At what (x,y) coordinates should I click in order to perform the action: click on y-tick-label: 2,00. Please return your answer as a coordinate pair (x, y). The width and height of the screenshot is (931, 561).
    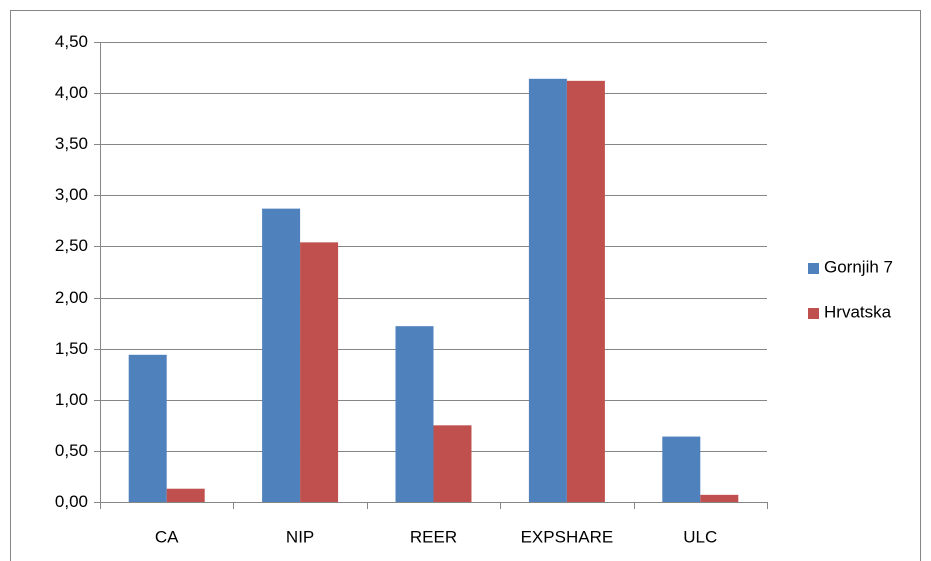
    Looking at the image, I should click on (71, 297).